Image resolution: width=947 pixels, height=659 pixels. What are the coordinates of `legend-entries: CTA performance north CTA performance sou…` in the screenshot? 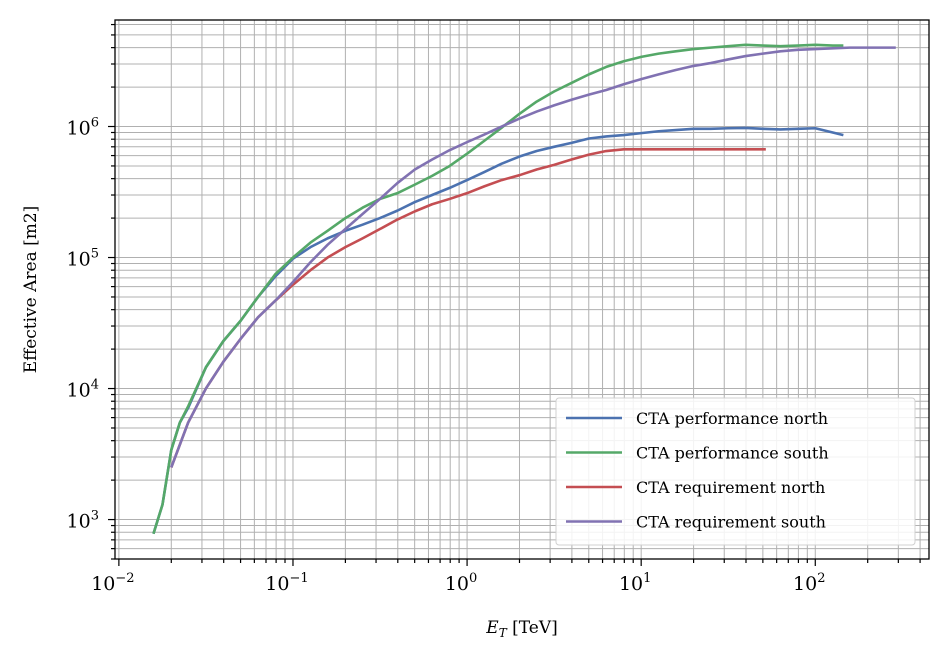 It's located at (697, 470).